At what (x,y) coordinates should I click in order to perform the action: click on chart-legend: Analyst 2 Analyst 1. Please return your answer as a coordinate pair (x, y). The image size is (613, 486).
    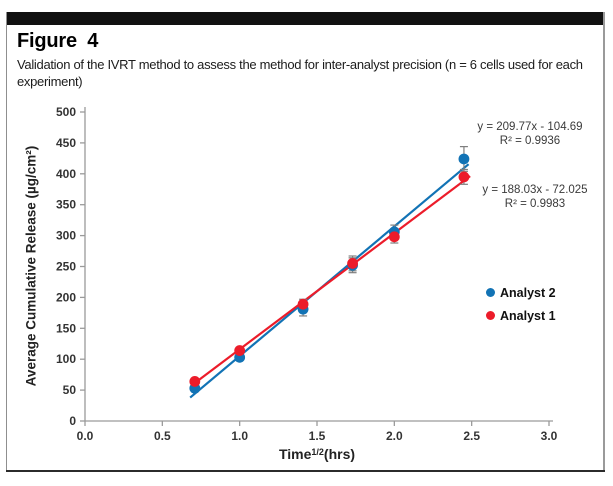
    Looking at the image, I should click on (521, 307).